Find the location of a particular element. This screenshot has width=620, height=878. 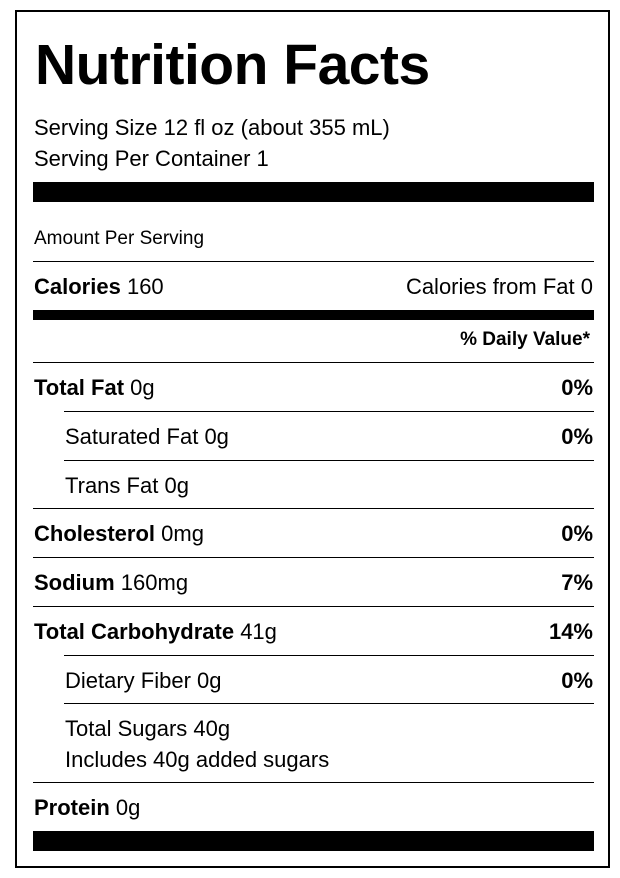

nutrient-label: Protein is located at coordinates (72, 807).